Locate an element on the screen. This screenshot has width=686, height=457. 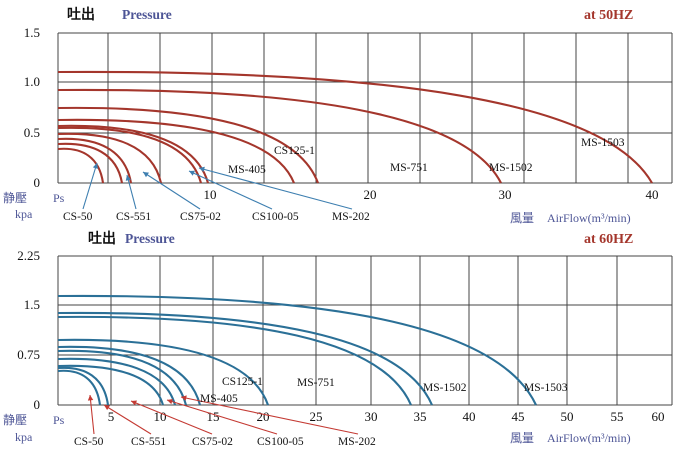
x-tick-label: 25 is located at coordinates (316, 416).